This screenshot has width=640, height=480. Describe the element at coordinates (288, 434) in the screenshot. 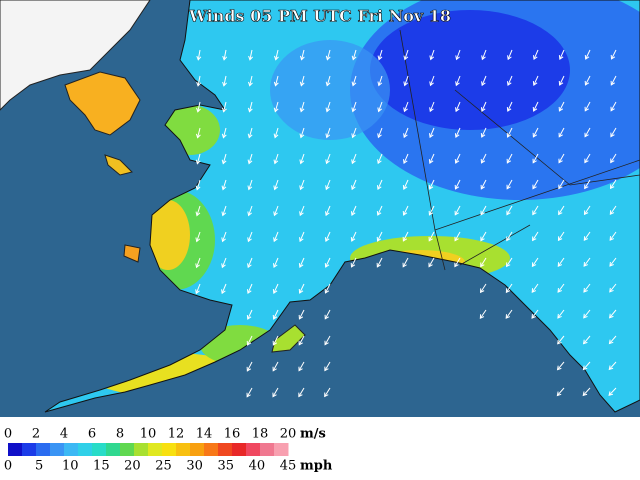

I see `legend-ms-label: 20` at that location.